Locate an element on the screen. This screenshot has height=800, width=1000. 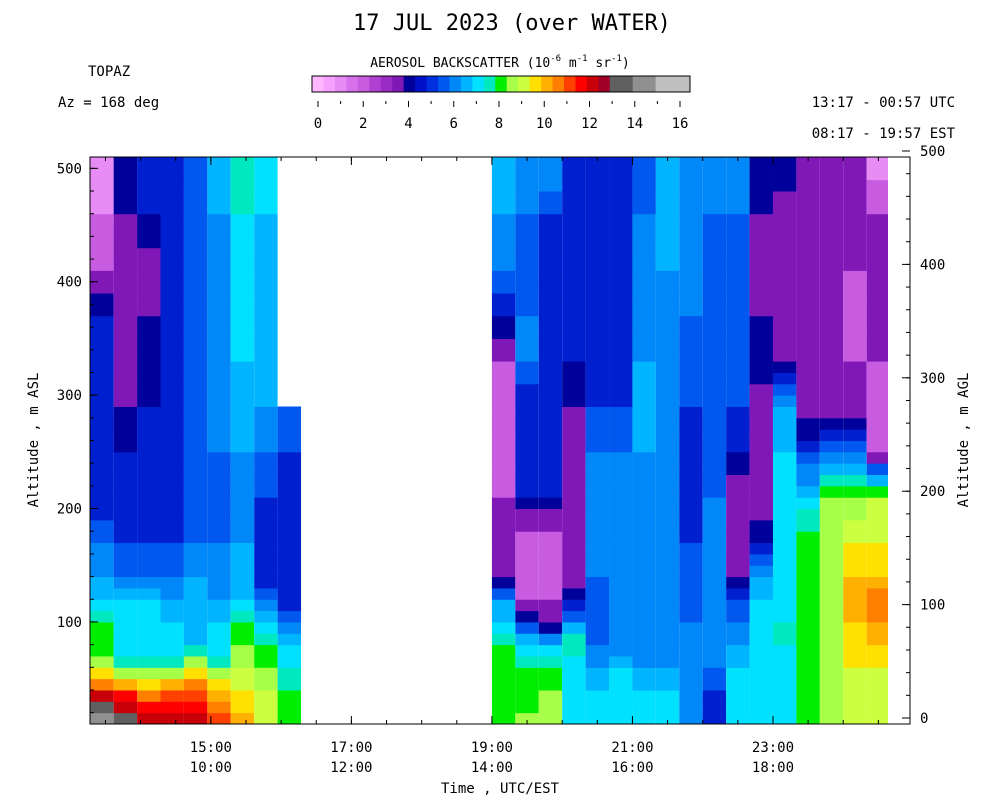
legend-ticks: 0 2 4 6 8 10 12 14 16 is located at coordinates (501, 116).